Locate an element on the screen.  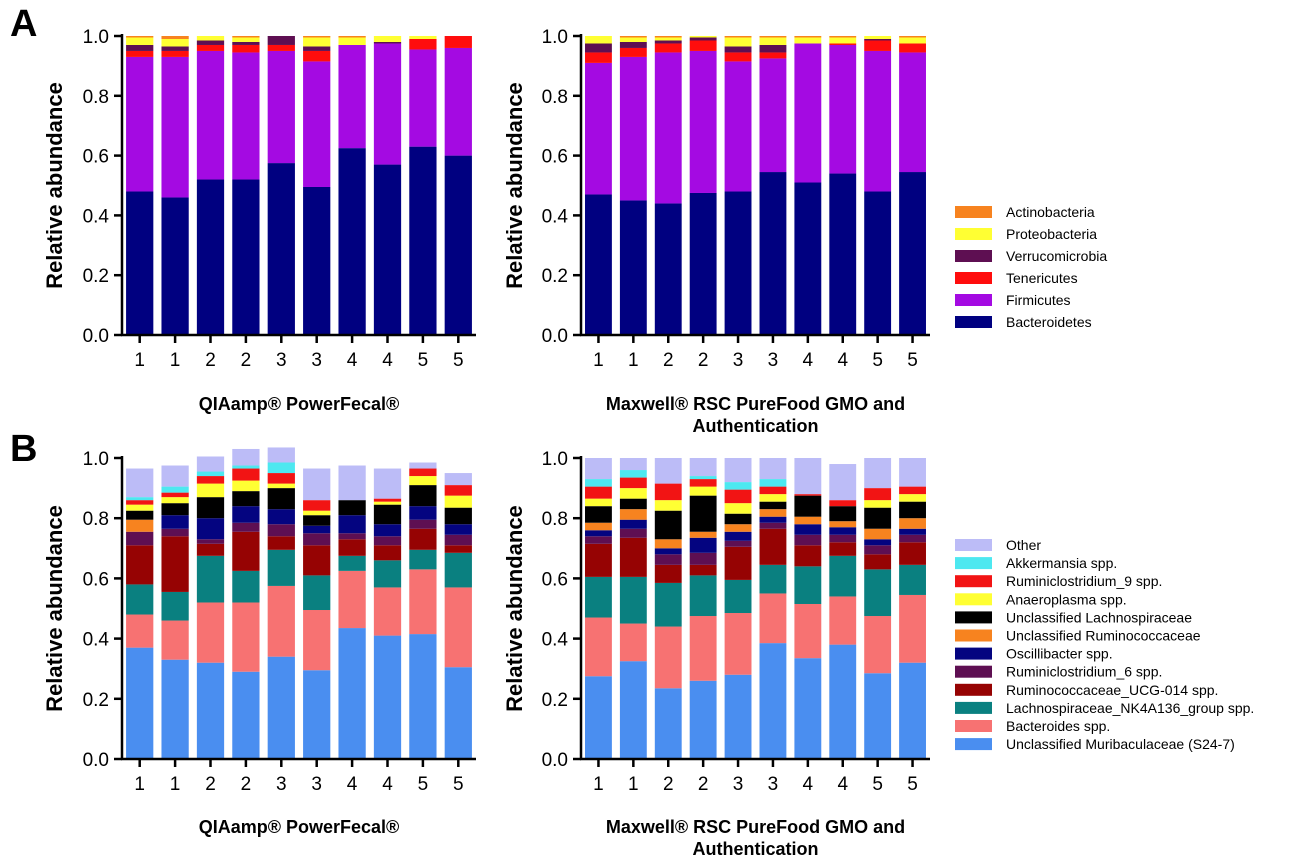
y-tick-label: 1.0 is located at coordinates (96, 37).